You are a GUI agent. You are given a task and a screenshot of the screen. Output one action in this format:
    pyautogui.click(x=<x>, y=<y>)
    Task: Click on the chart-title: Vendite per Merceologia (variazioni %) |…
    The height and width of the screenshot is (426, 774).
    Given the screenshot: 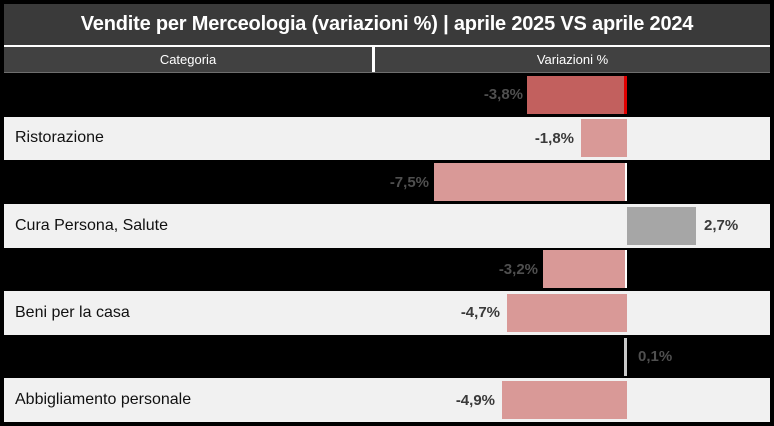 What is the action you would take?
    pyautogui.click(x=387, y=25)
    